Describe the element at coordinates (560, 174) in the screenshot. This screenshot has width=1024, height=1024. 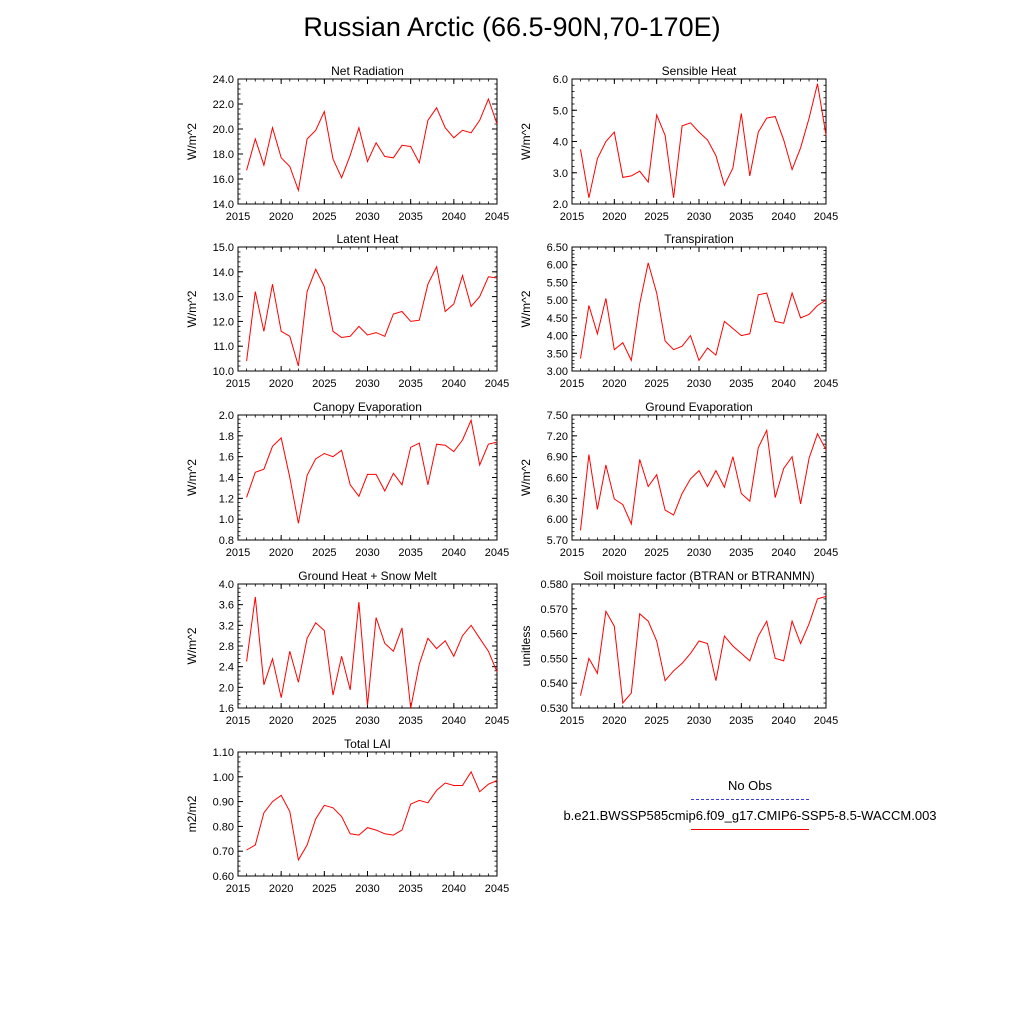
I see `y-tick-label: 3.0` at that location.